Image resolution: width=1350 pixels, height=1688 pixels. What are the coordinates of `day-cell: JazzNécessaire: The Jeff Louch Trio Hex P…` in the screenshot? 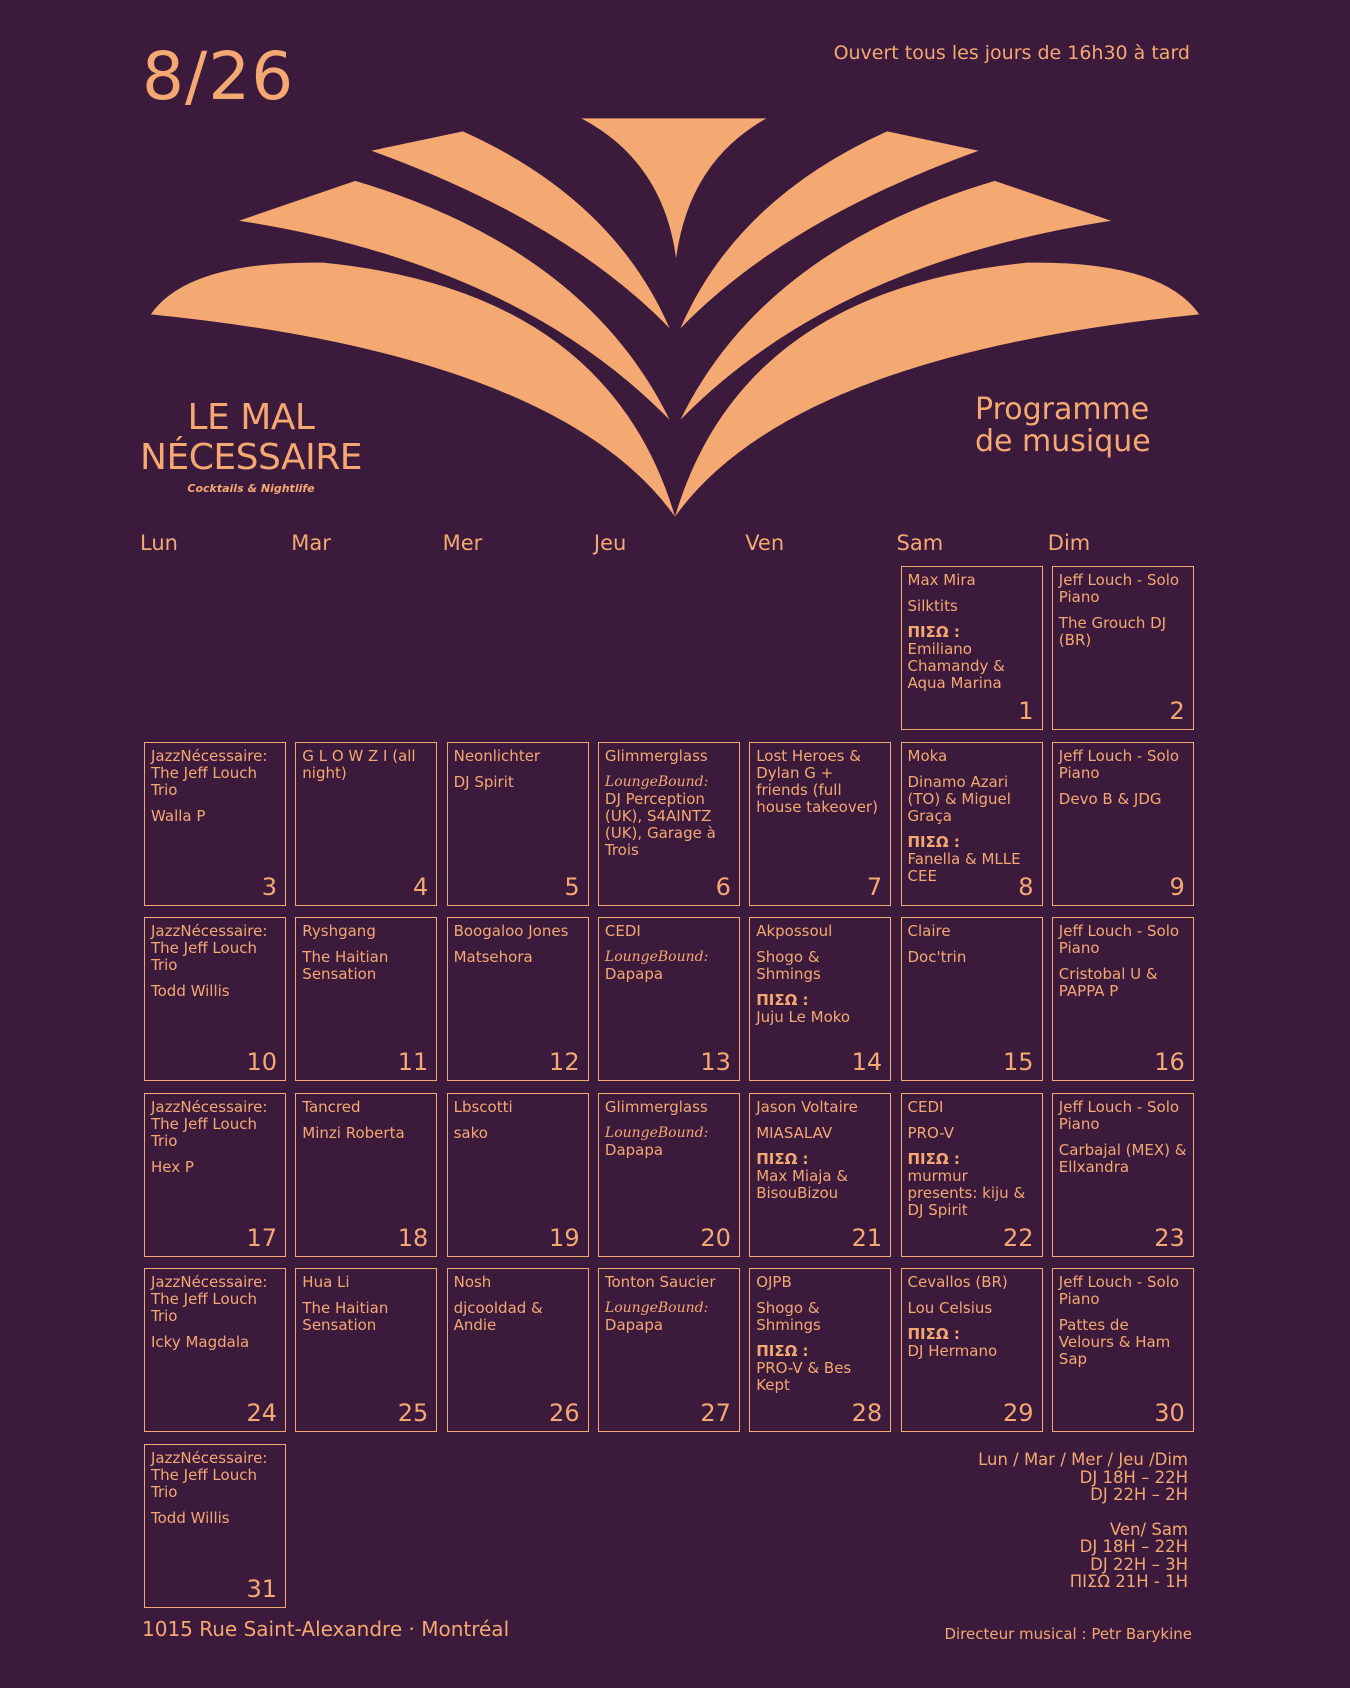 It's located at (215, 1174).